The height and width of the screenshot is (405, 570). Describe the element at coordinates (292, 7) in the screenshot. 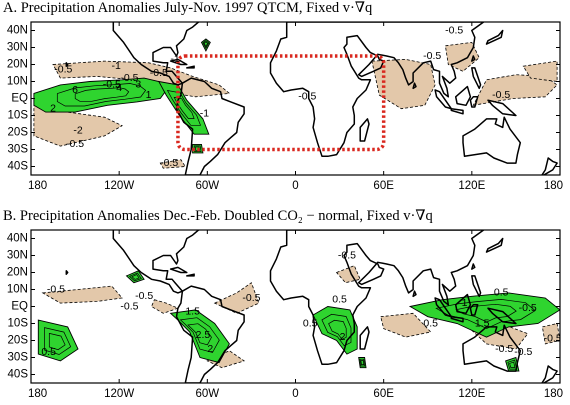

I see `panel-a-coast-uk` at that location.